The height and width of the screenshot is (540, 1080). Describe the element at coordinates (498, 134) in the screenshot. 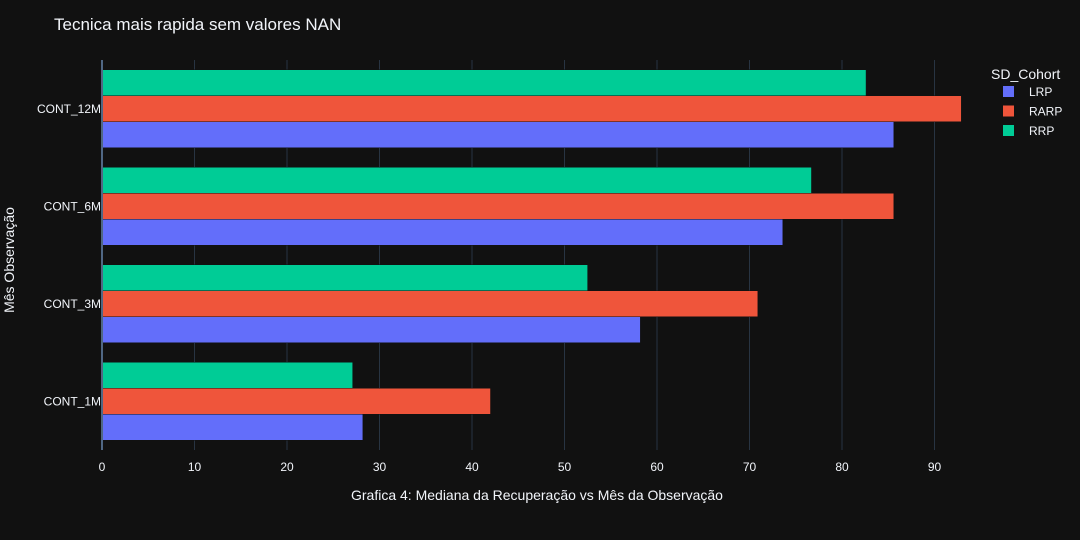

I see `bar-lrp-cont_12m` at that location.